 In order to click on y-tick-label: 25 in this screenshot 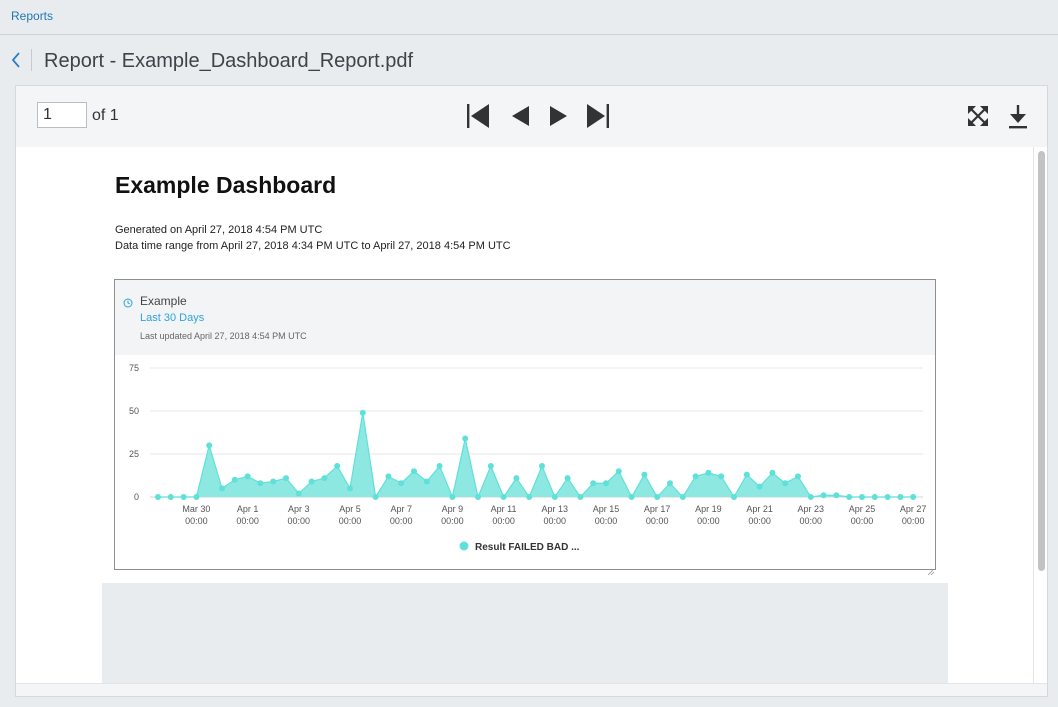, I will do `click(134, 454)`.